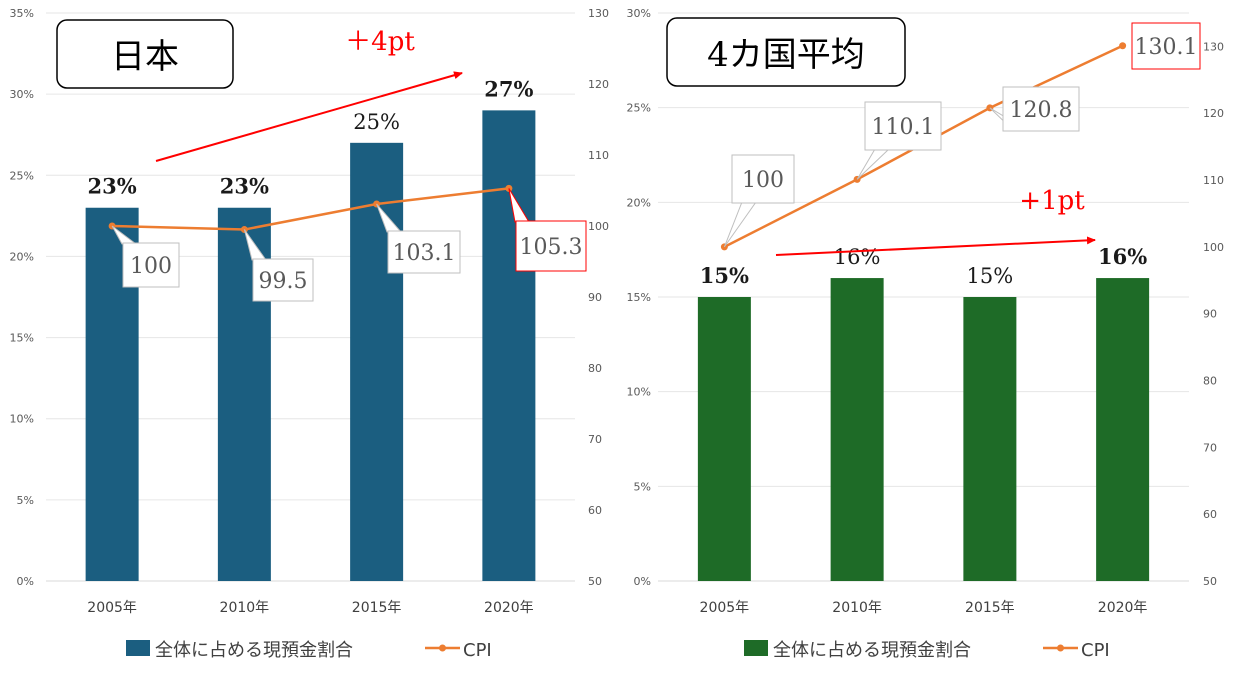  I want to click on avg-title: 4カ国平均, so click(786, 55).